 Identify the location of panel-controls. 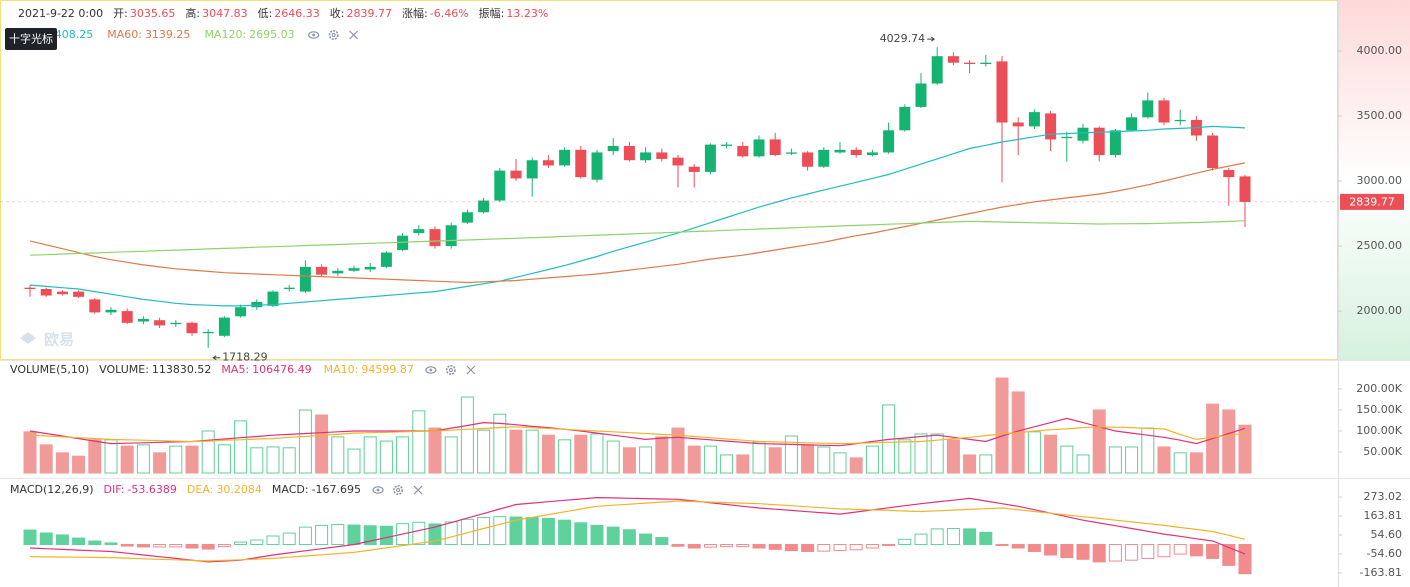
(397, 489).